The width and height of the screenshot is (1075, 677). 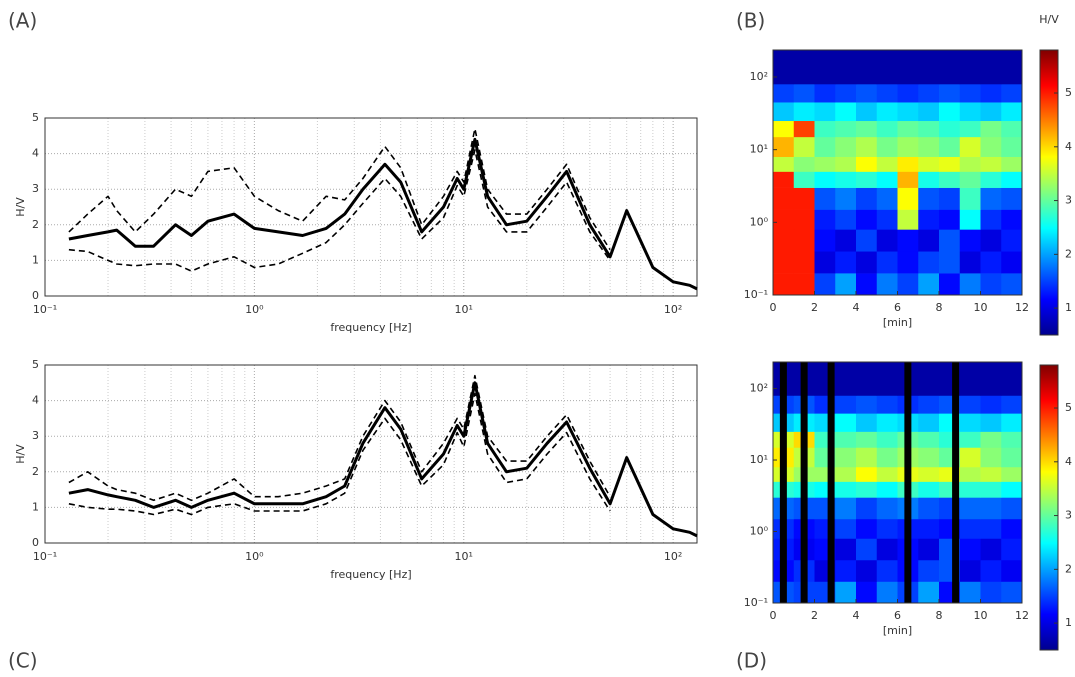 I want to click on x-tick-label: 0, so click(x=773, y=307).